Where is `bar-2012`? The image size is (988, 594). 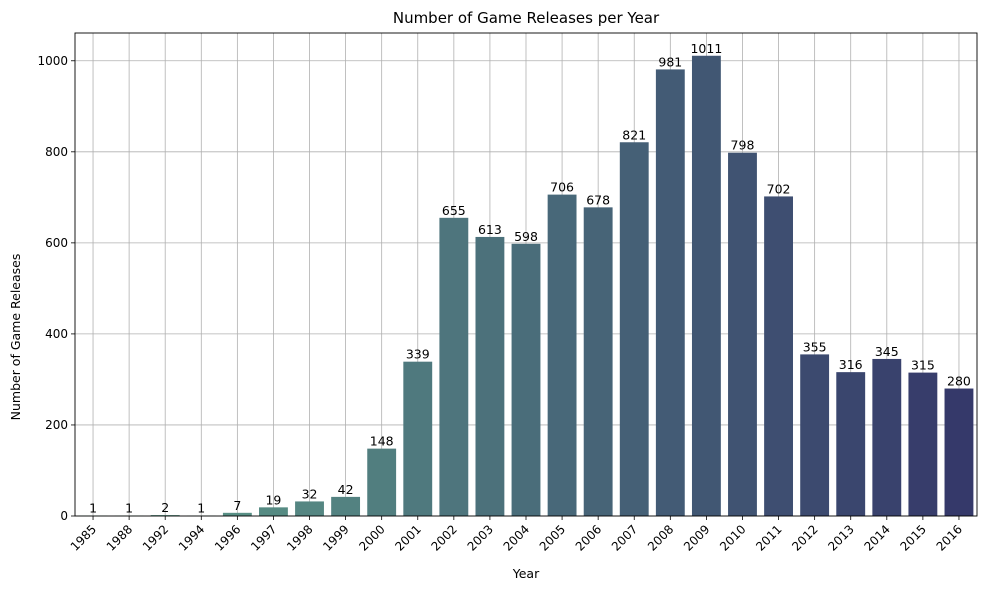
bar-2012 is located at coordinates (814, 435).